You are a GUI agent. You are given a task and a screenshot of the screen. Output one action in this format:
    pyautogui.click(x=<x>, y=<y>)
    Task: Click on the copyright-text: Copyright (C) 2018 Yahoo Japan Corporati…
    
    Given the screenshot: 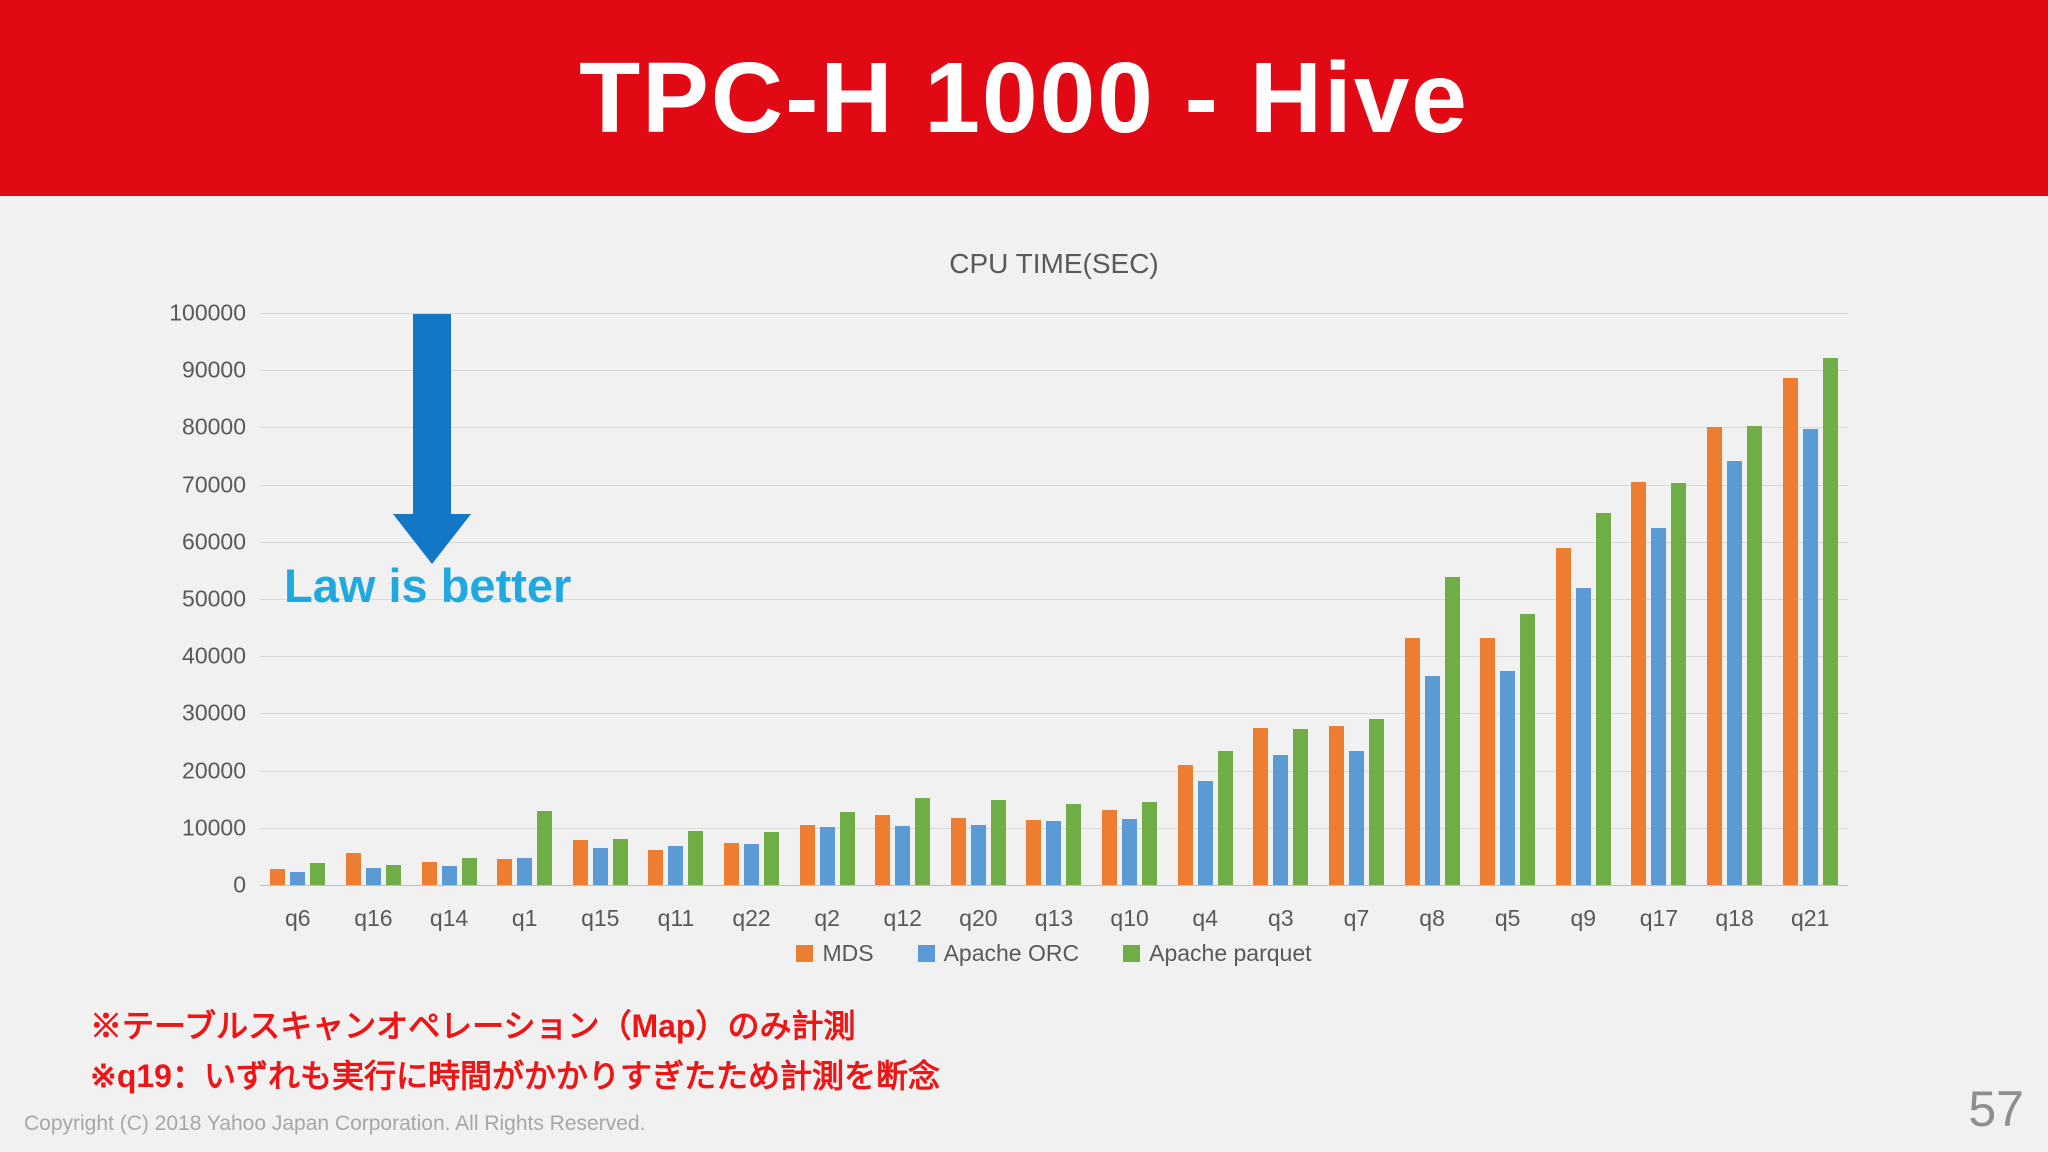 What is the action you would take?
    pyautogui.click(x=335, y=1123)
    